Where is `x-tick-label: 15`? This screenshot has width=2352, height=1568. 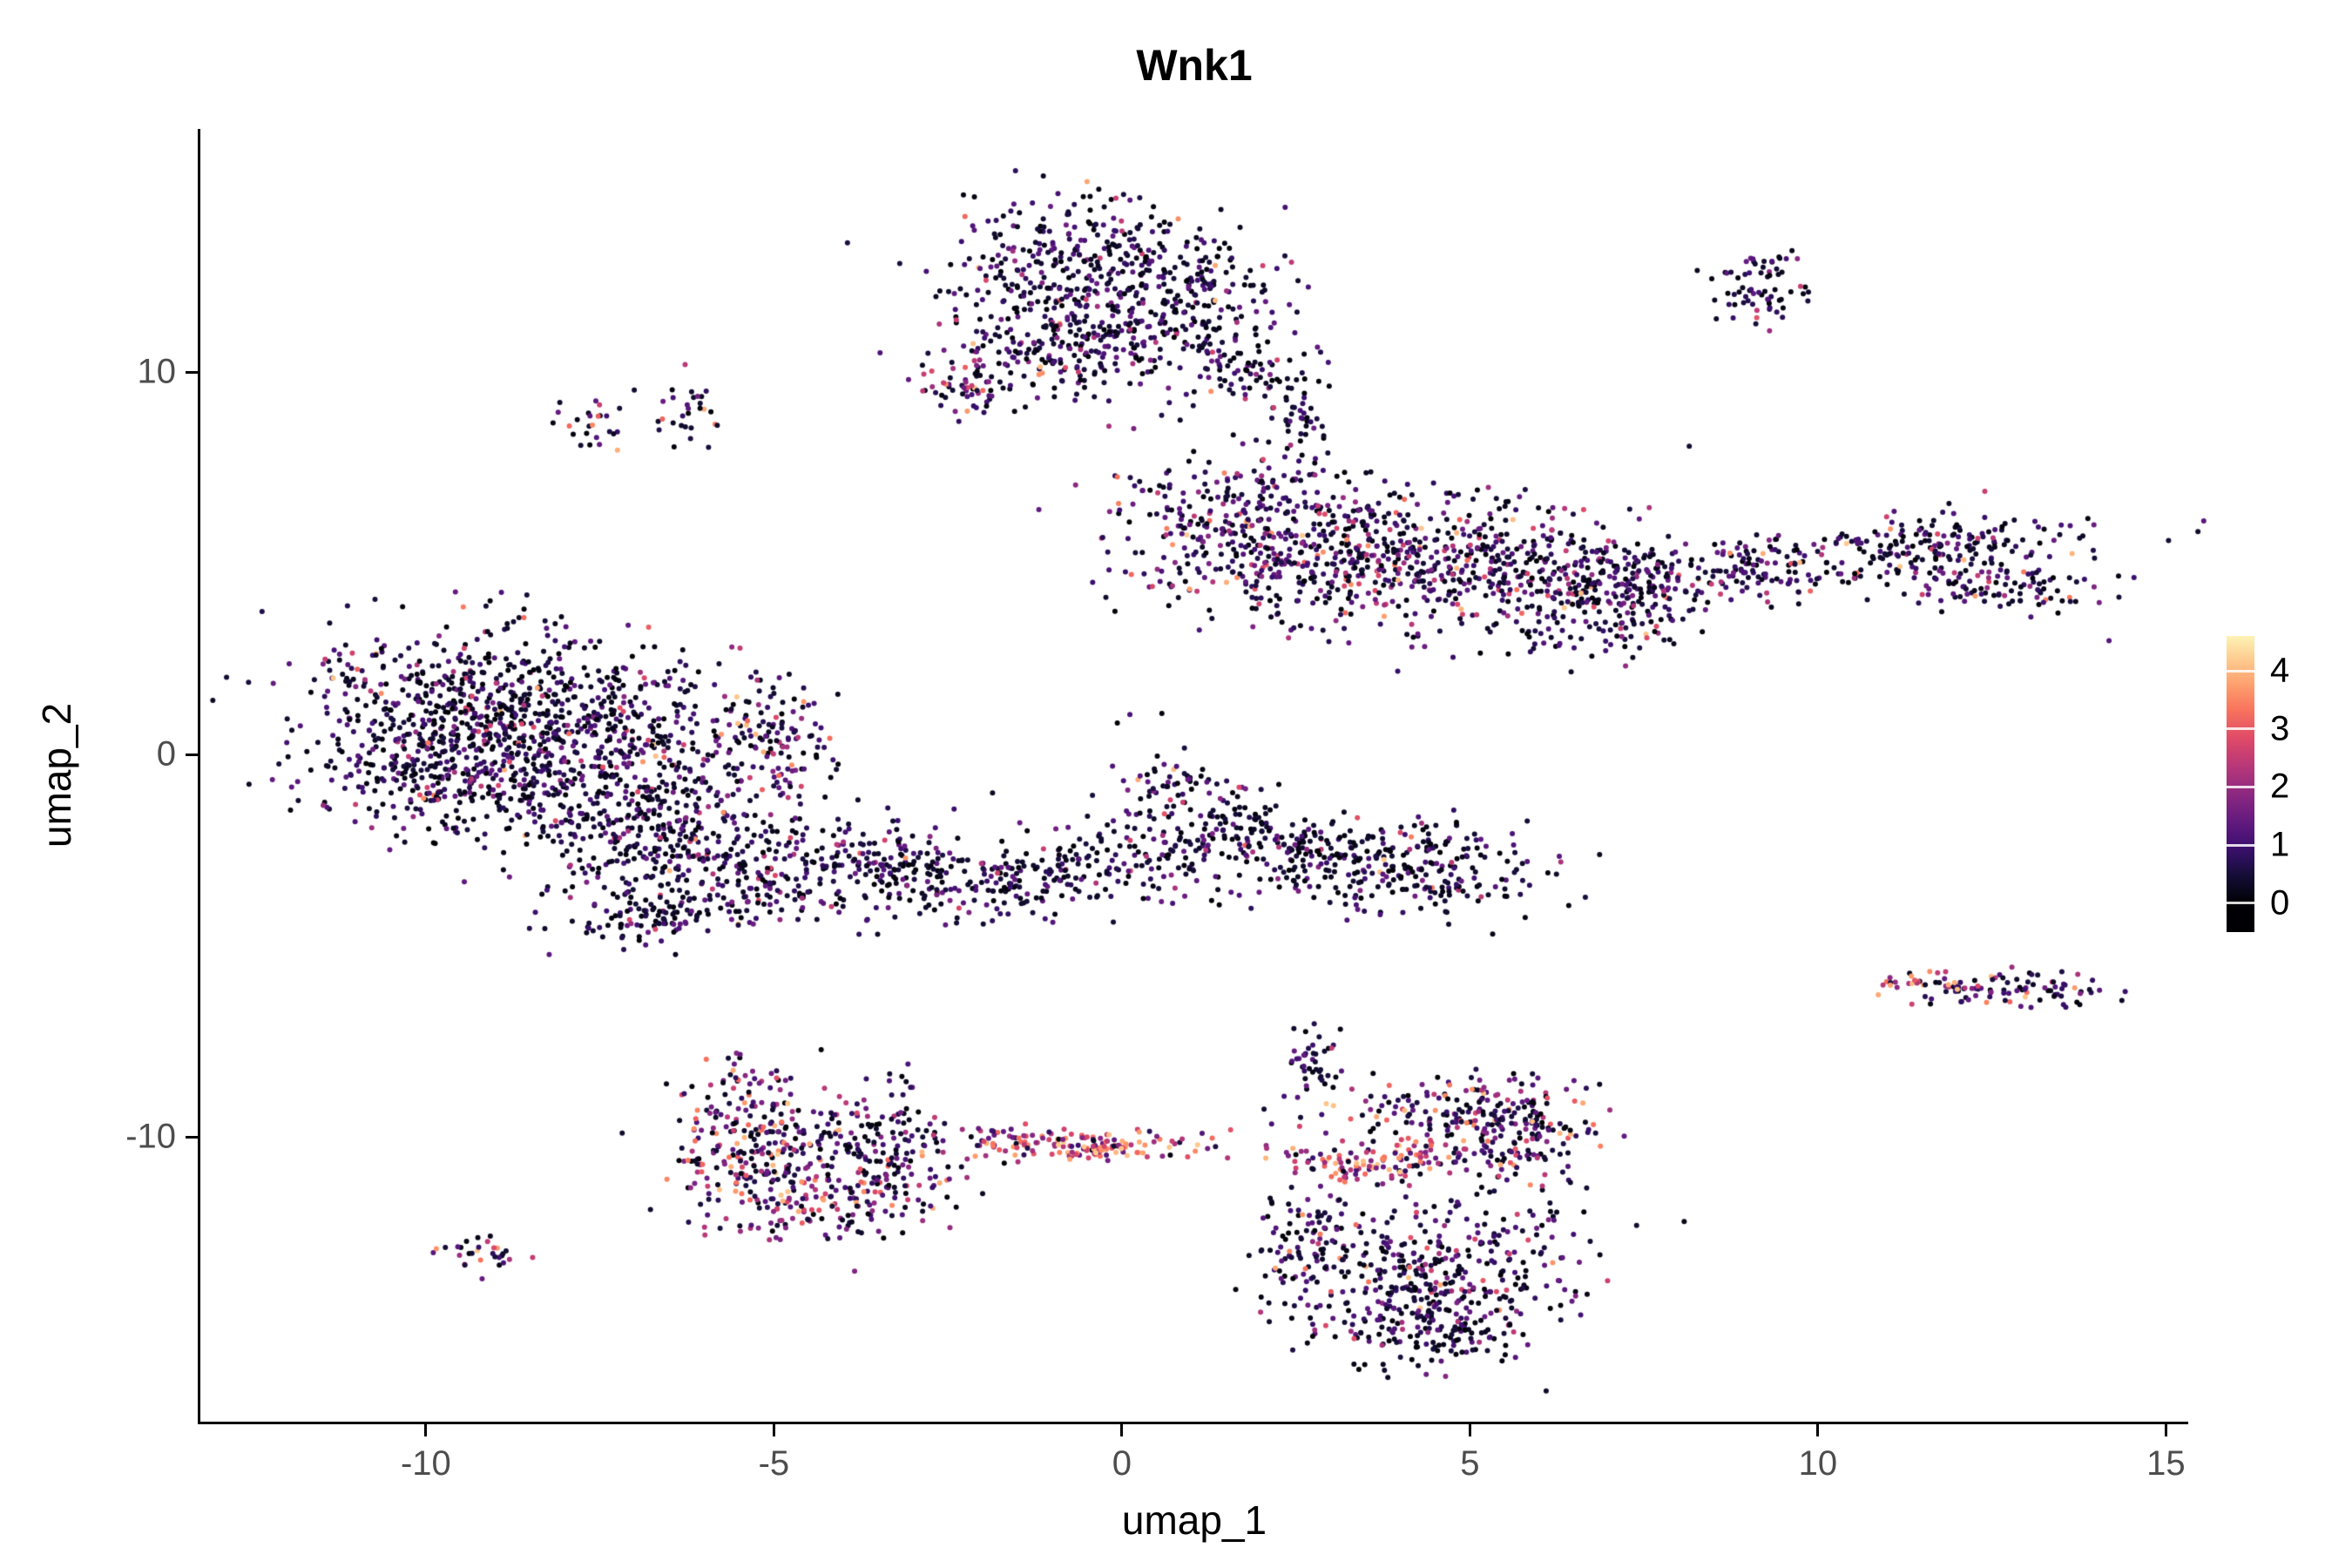
x-tick-label: 15 is located at coordinates (2166, 1463).